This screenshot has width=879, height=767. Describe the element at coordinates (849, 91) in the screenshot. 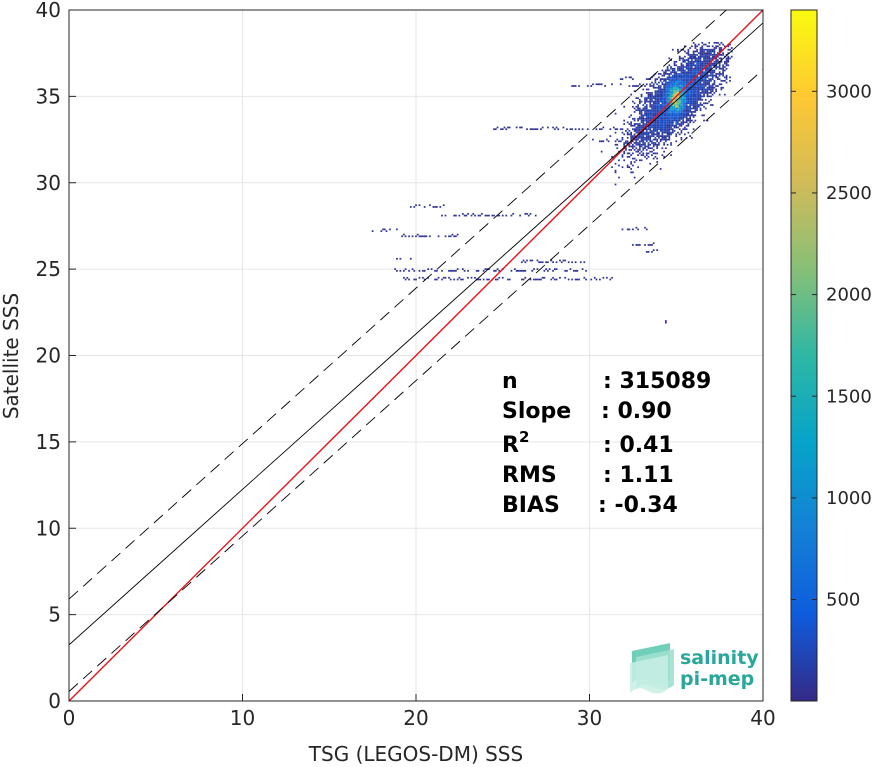

I see `colorbar-tick-label: 3000` at that location.